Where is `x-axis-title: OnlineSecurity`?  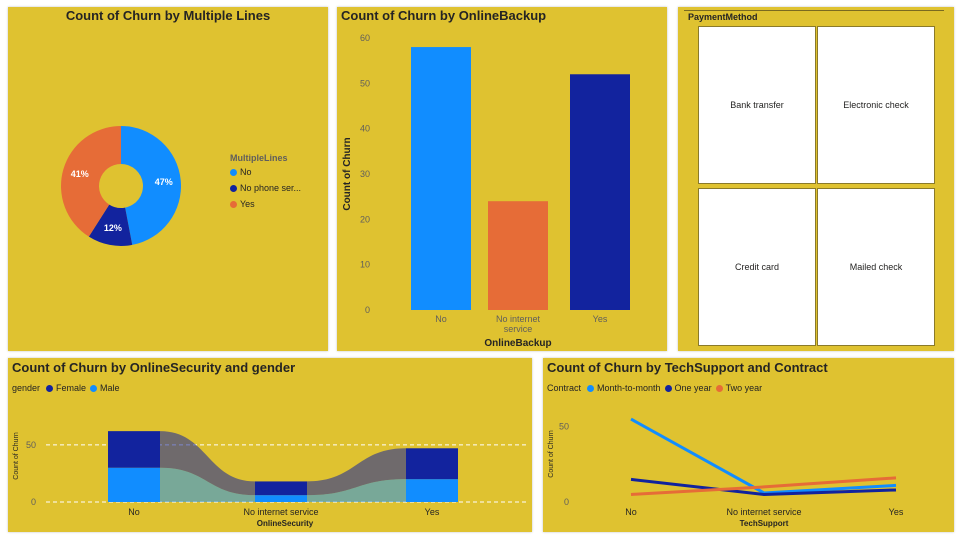
x-axis-title: OnlineSecurity is located at coordinates (285, 523).